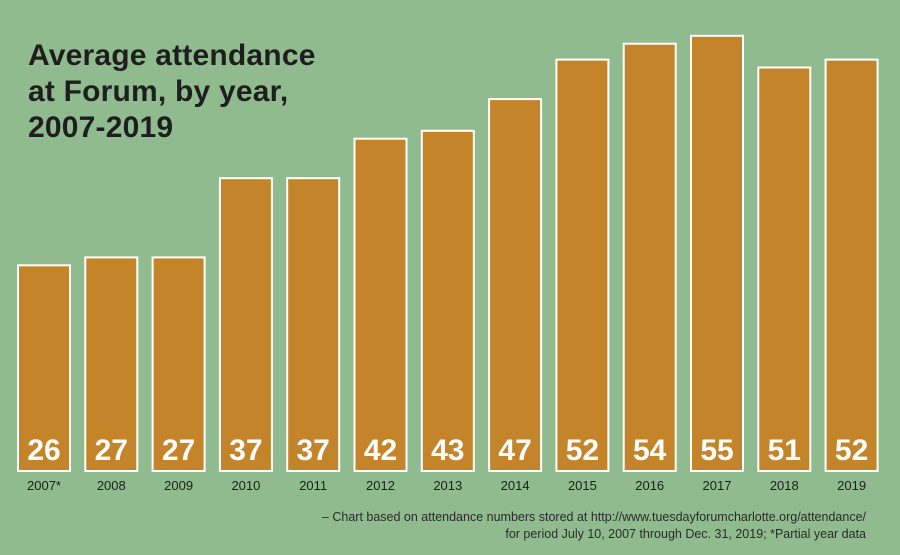  I want to click on data-label-2009: 27, so click(178, 450).